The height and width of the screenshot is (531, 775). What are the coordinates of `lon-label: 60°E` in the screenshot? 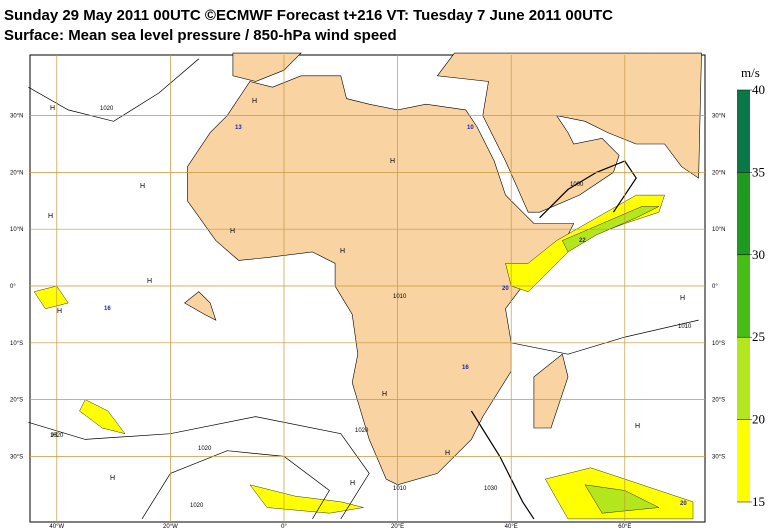 It's located at (624, 527).